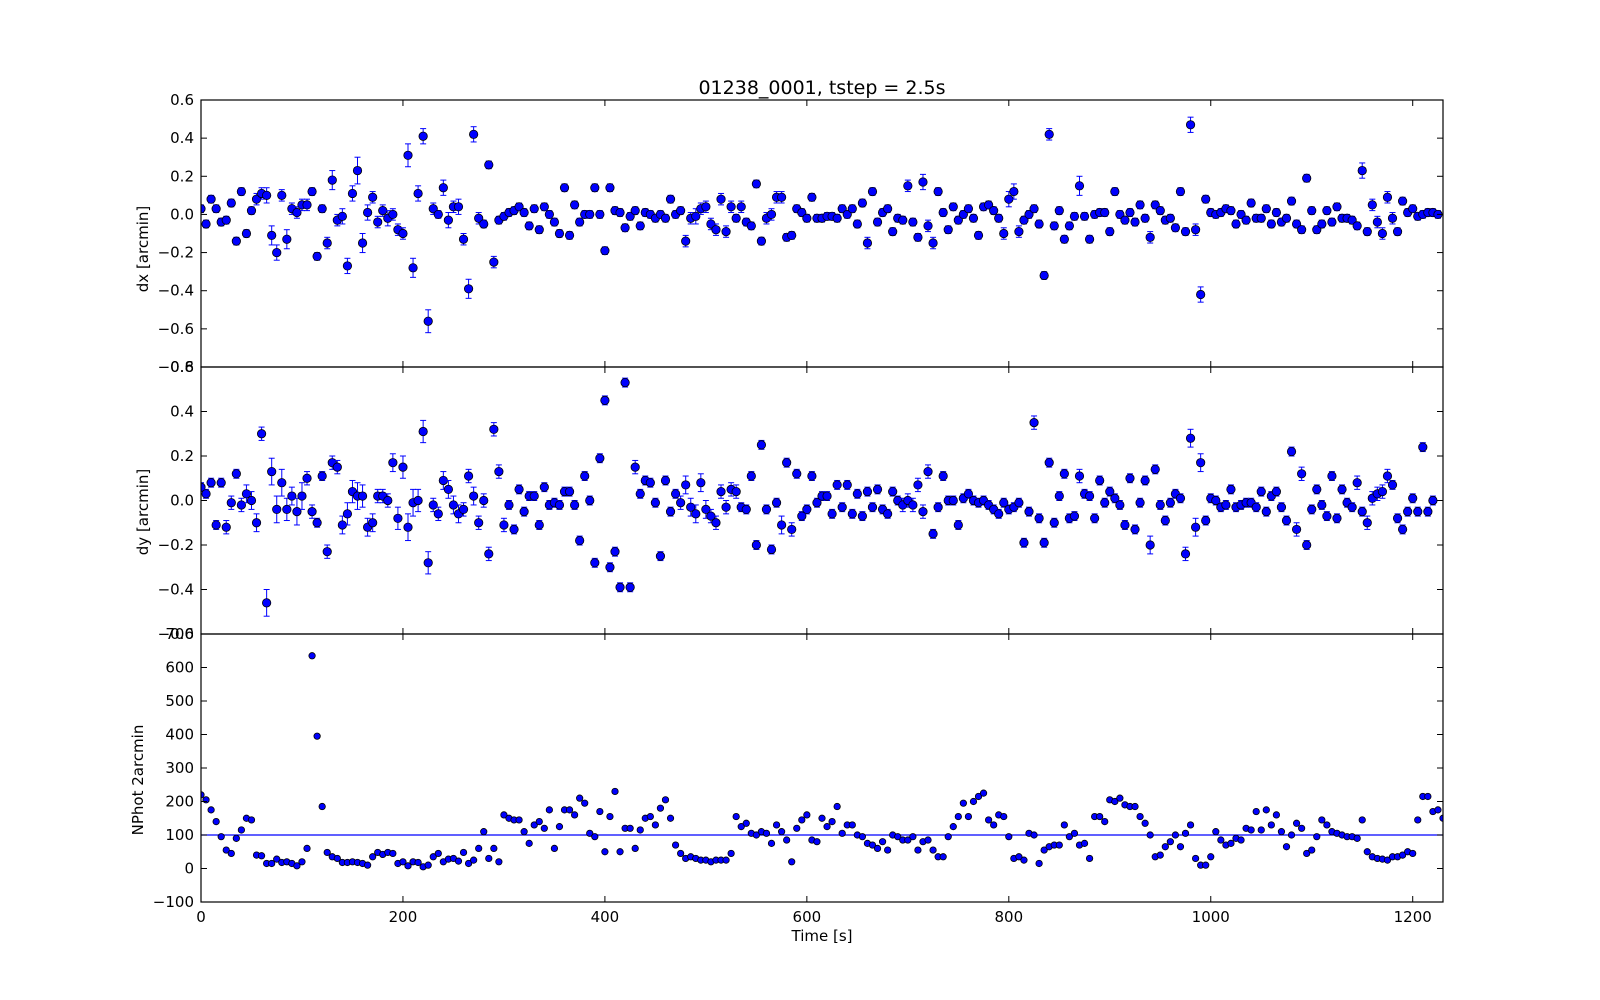 This screenshot has width=1600, height=1000. I want to click on nphot-ytick-label: 500, so click(179, 701).